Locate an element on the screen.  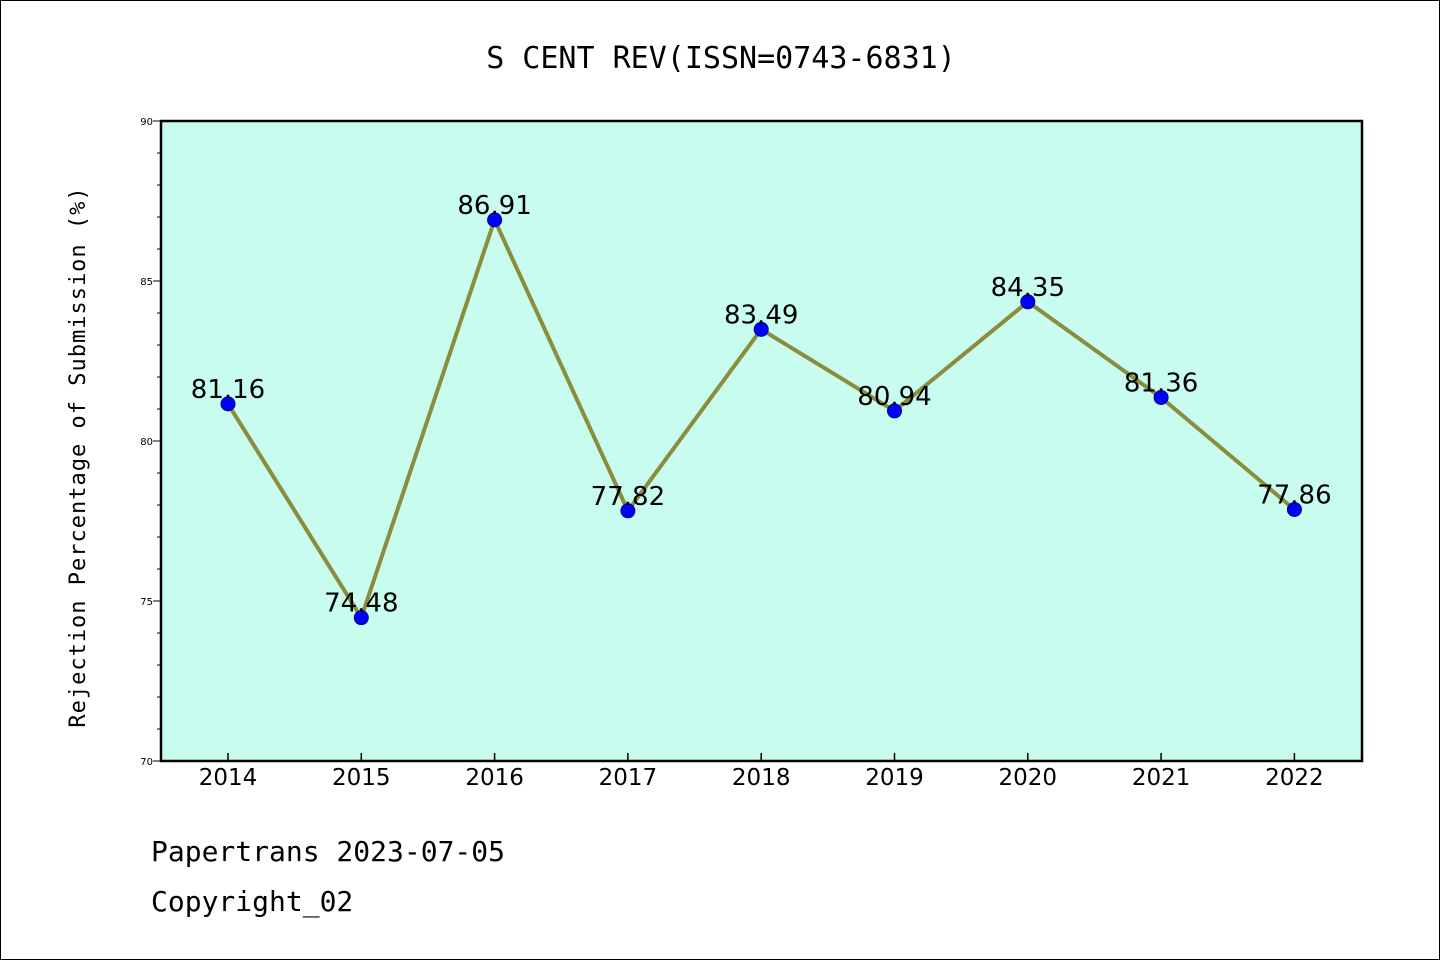
data-label: 86.91 is located at coordinates (494, 206).